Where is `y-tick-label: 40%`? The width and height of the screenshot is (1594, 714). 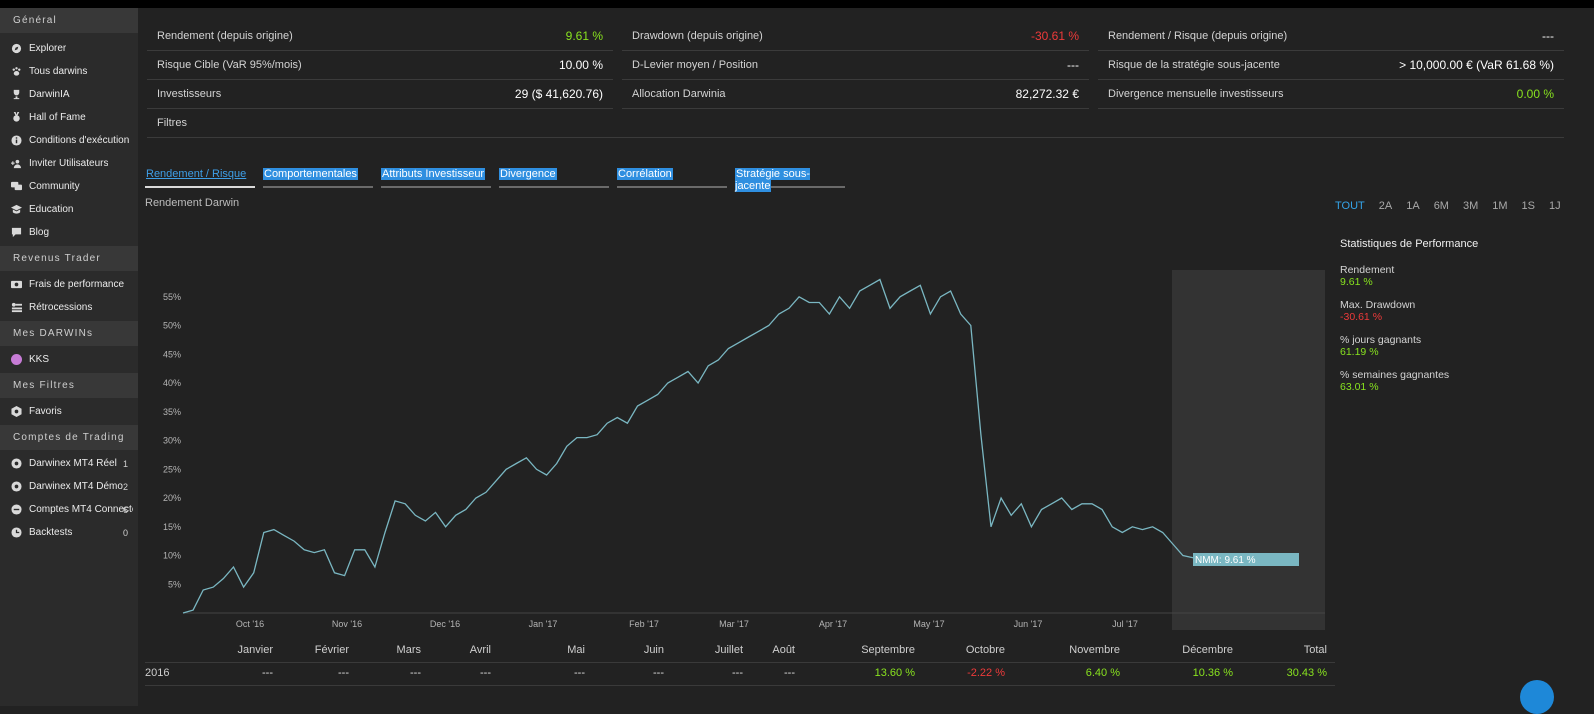
y-tick-label: 40% is located at coordinates (172, 383).